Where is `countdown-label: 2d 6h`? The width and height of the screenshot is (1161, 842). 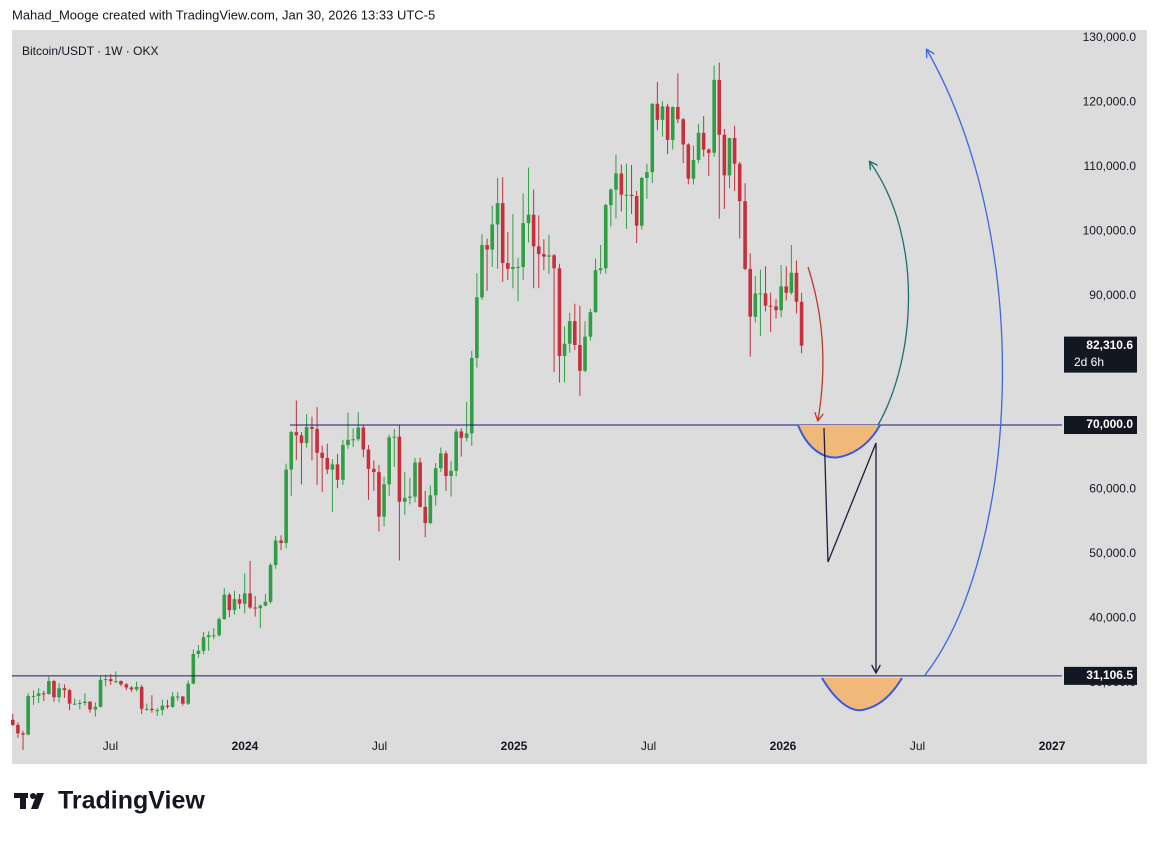 countdown-label: 2d 6h is located at coordinates (1089, 362).